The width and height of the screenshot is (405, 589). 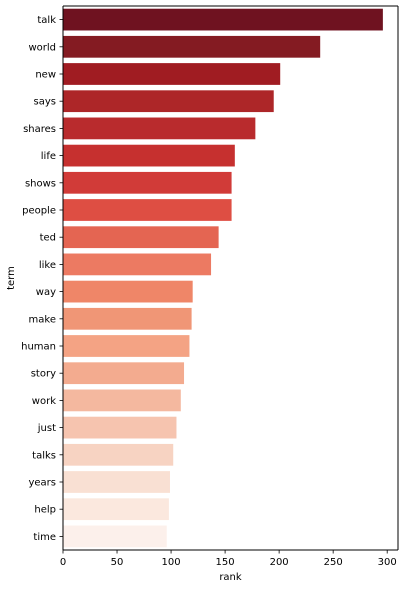 What do you see at coordinates (42, 47) in the screenshot?
I see `y-tick-label: world` at bounding box center [42, 47].